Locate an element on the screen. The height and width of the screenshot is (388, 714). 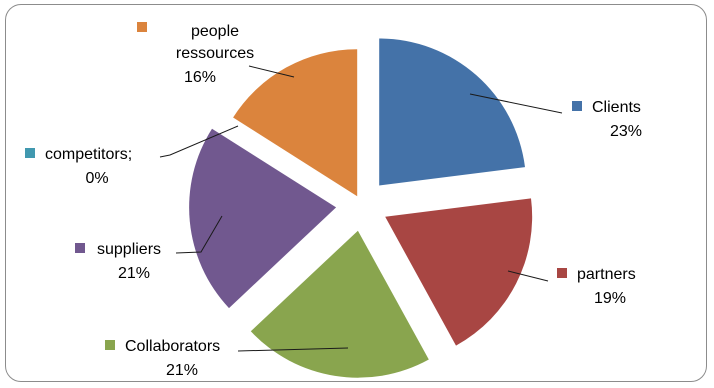
legend-swatch-collaborators is located at coordinates (110, 345).